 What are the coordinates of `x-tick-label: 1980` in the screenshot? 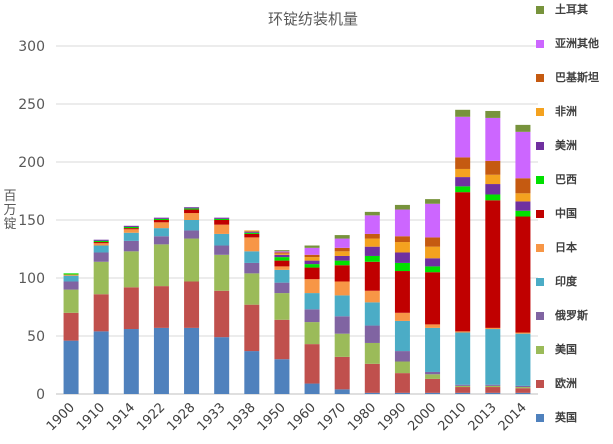 It's located at (362, 417).